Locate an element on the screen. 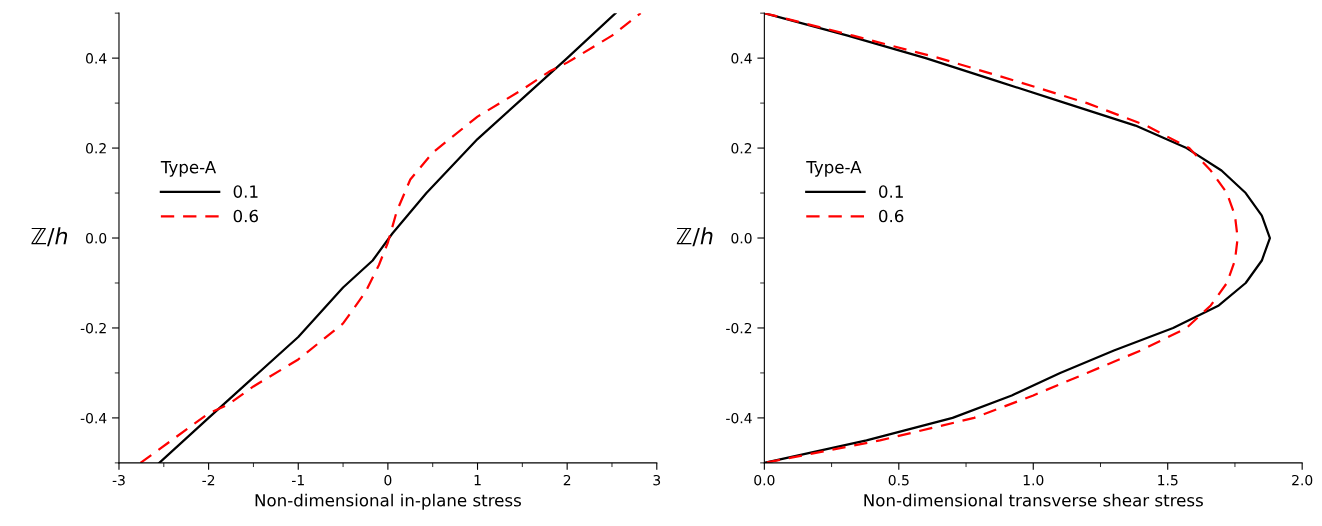 This screenshot has height=526, width=1322. x-tick-label: 1.0 is located at coordinates (1033, 480).